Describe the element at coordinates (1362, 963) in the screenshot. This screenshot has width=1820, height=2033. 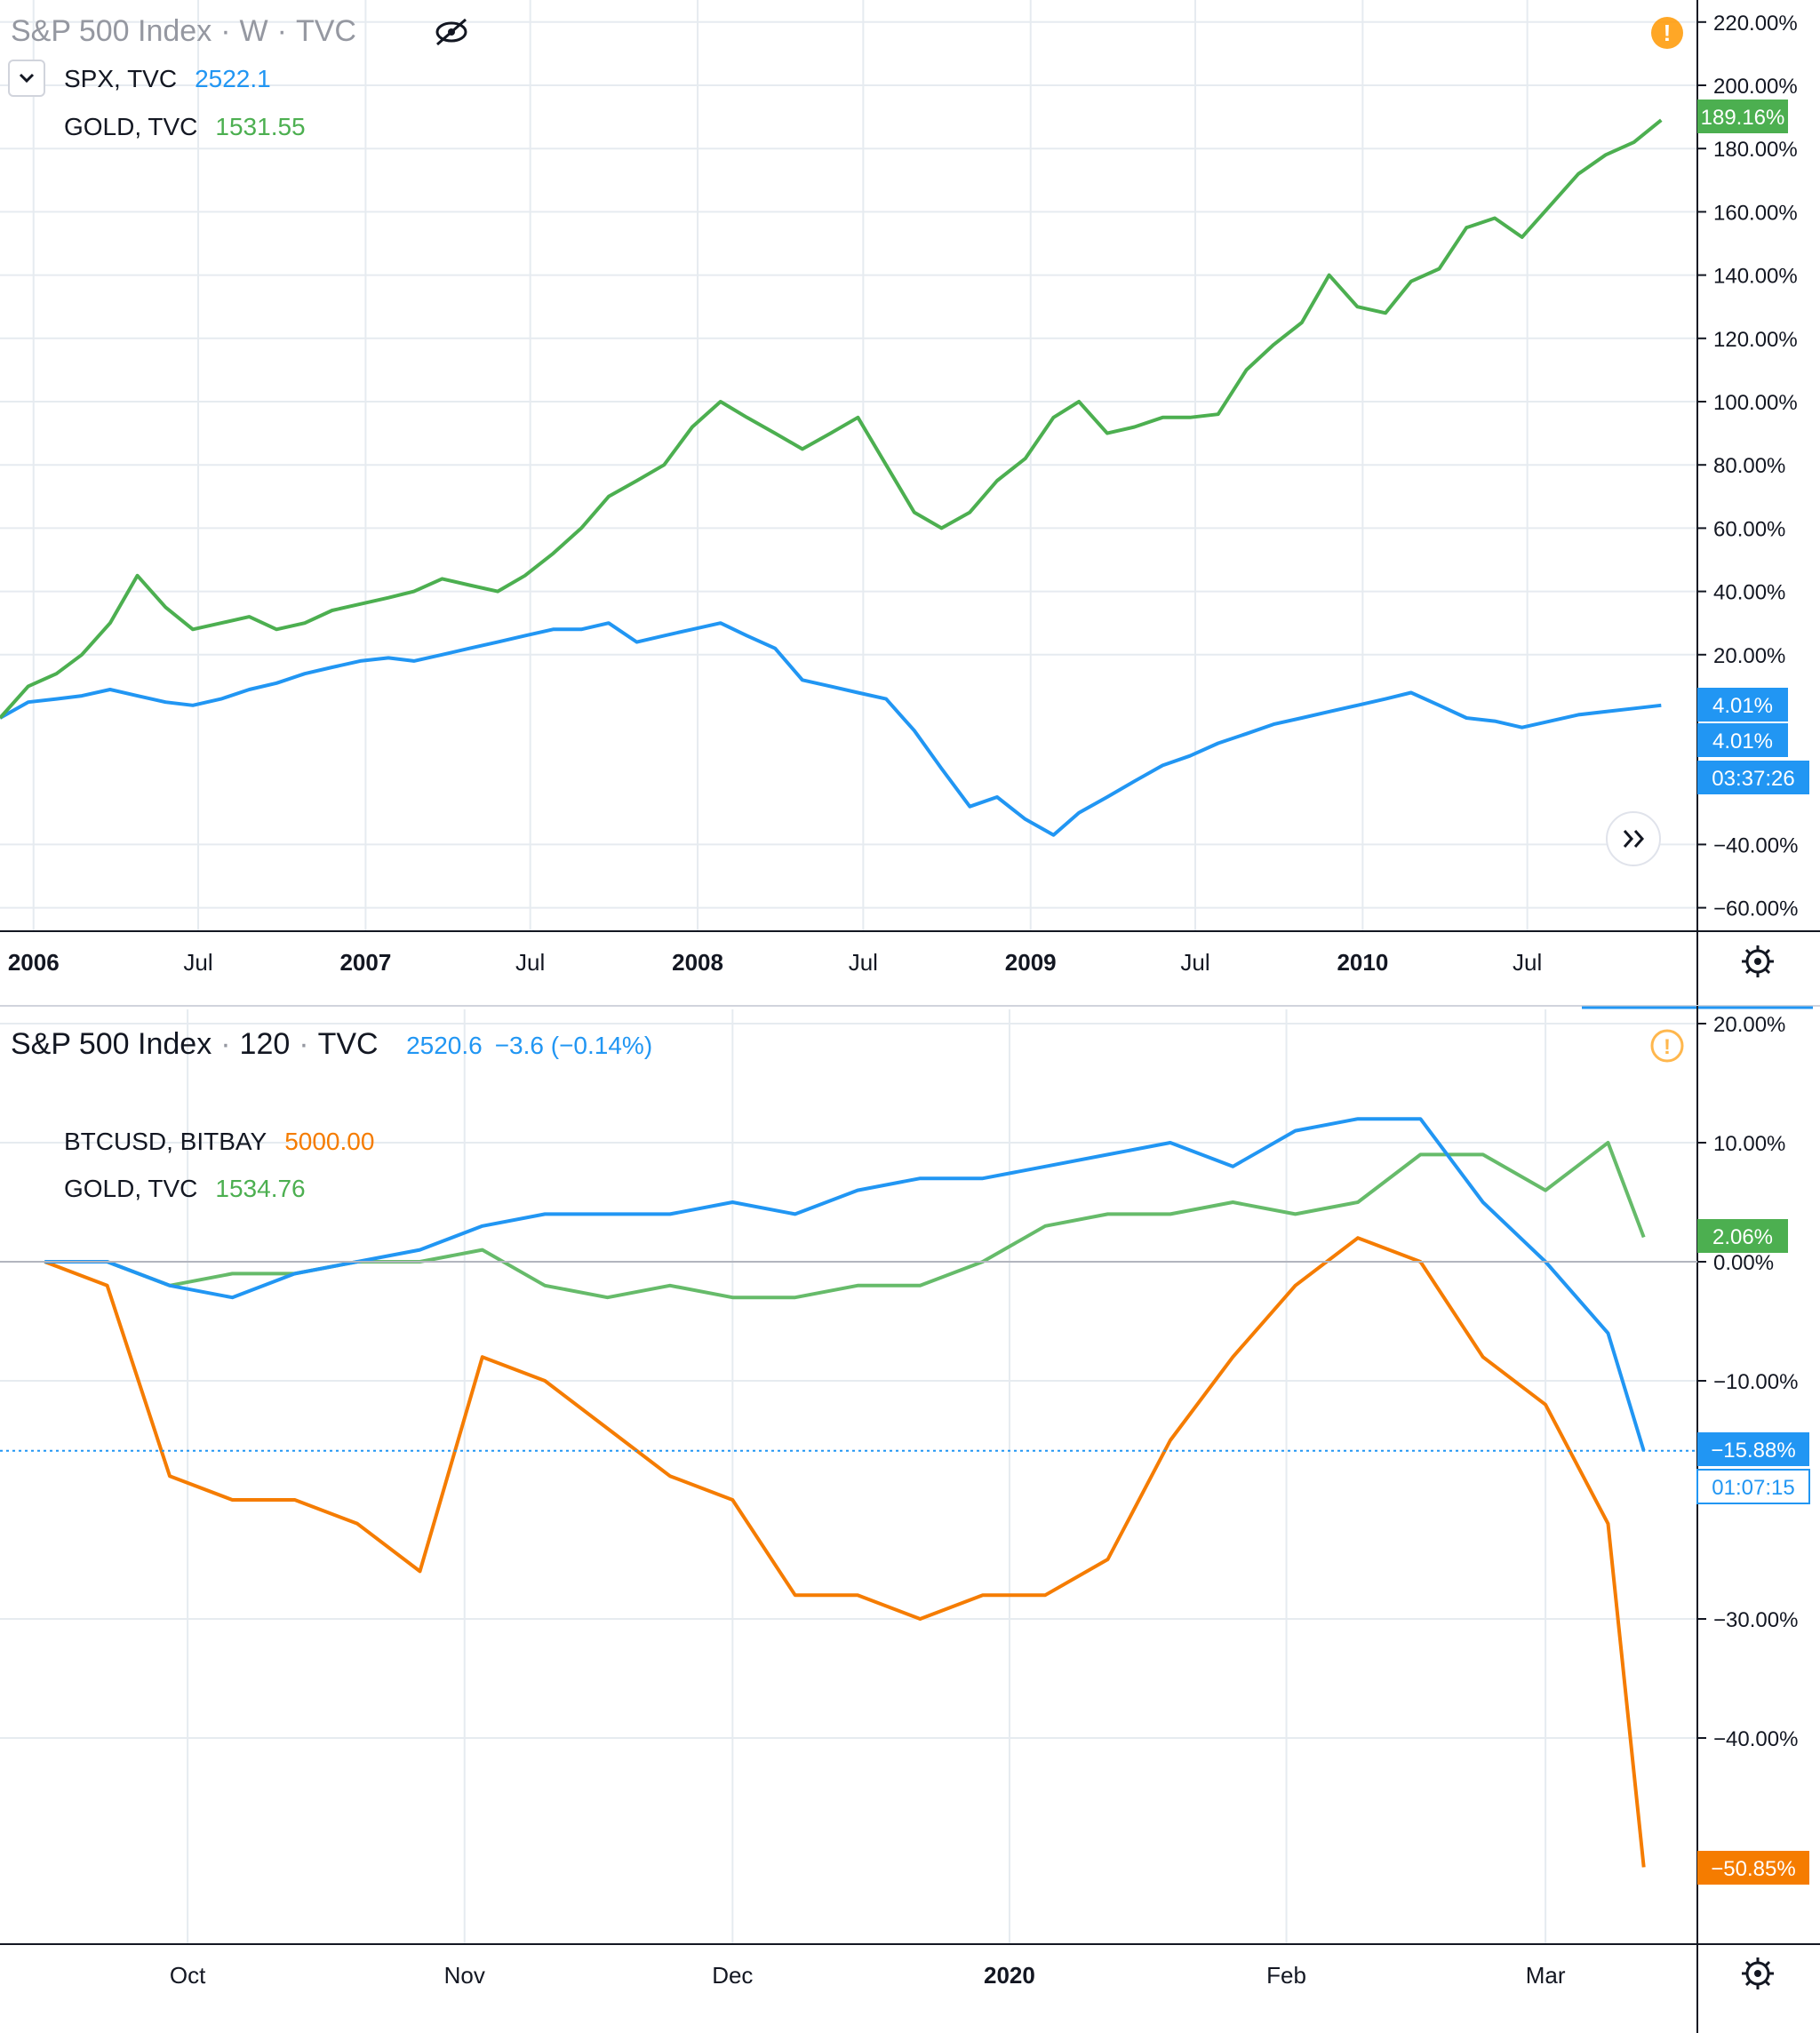
I see `top-xtick-label: 2010` at that location.